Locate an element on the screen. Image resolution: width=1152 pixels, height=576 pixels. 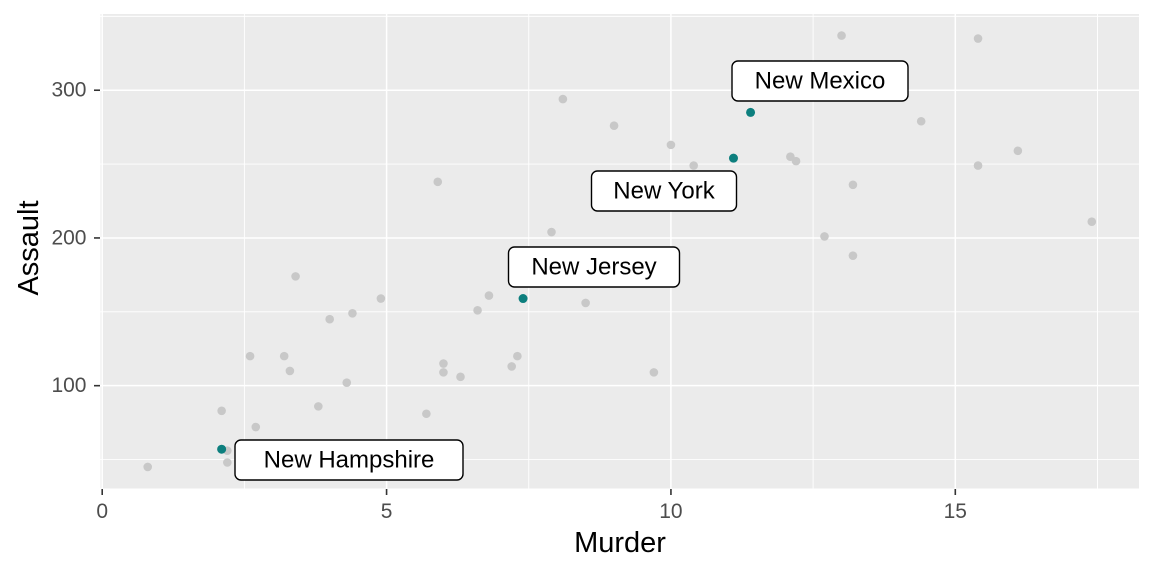
state-label: New Mexico is located at coordinates (820, 81).